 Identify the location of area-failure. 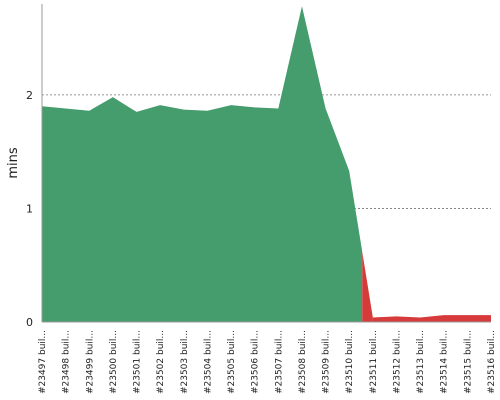
(431, 318).